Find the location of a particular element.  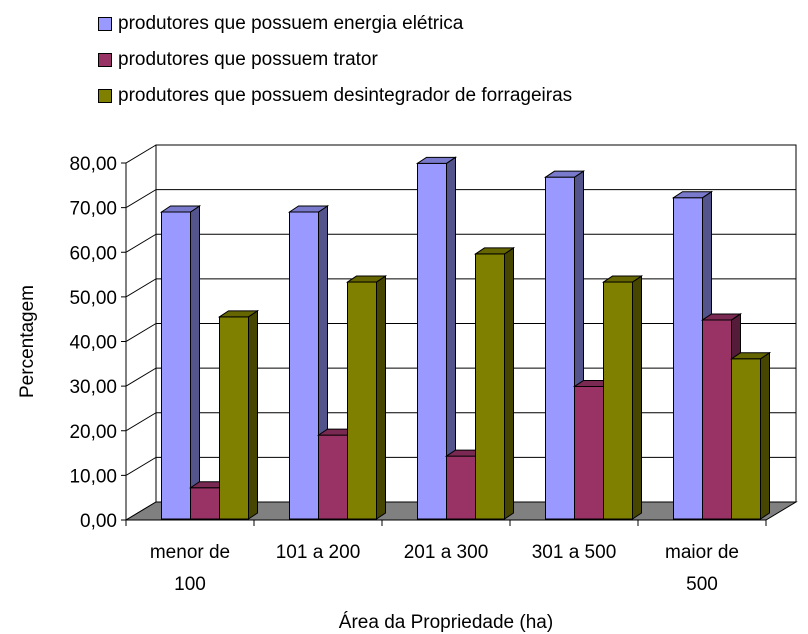

legend-swatch-energia is located at coordinates (105, 24).